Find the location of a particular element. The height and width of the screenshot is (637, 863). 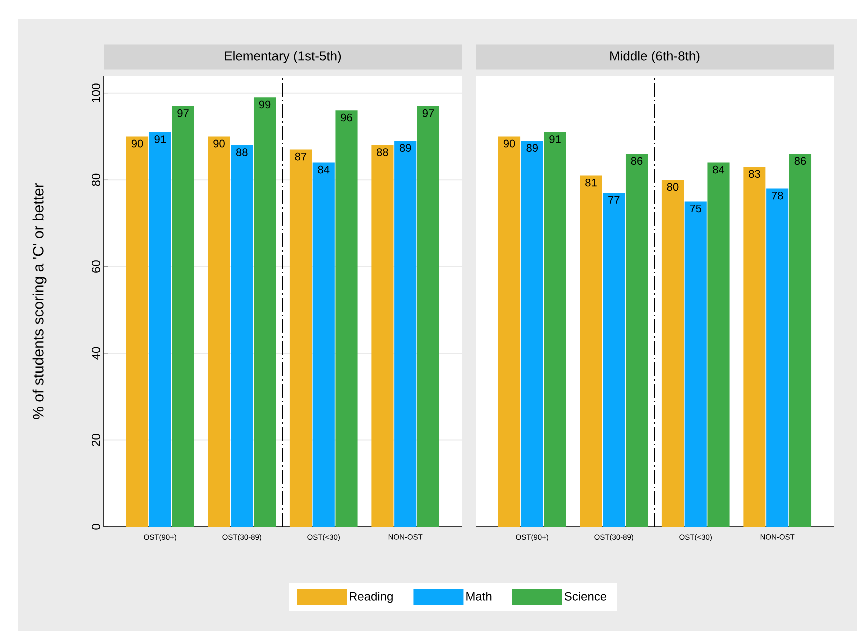

legend-label: Math is located at coordinates (479, 596).